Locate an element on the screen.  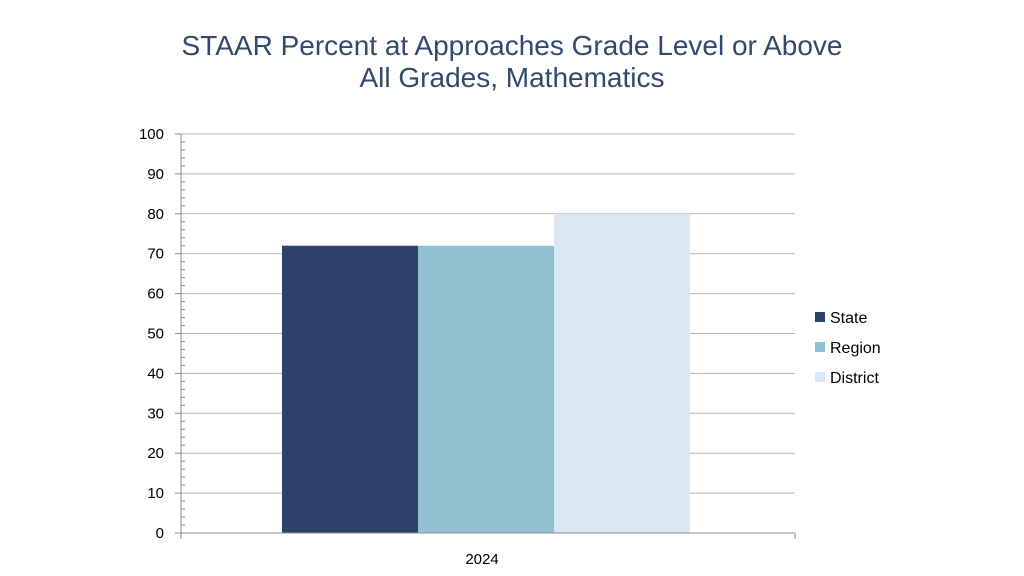
legend: State Region District is located at coordinates (848, 348).